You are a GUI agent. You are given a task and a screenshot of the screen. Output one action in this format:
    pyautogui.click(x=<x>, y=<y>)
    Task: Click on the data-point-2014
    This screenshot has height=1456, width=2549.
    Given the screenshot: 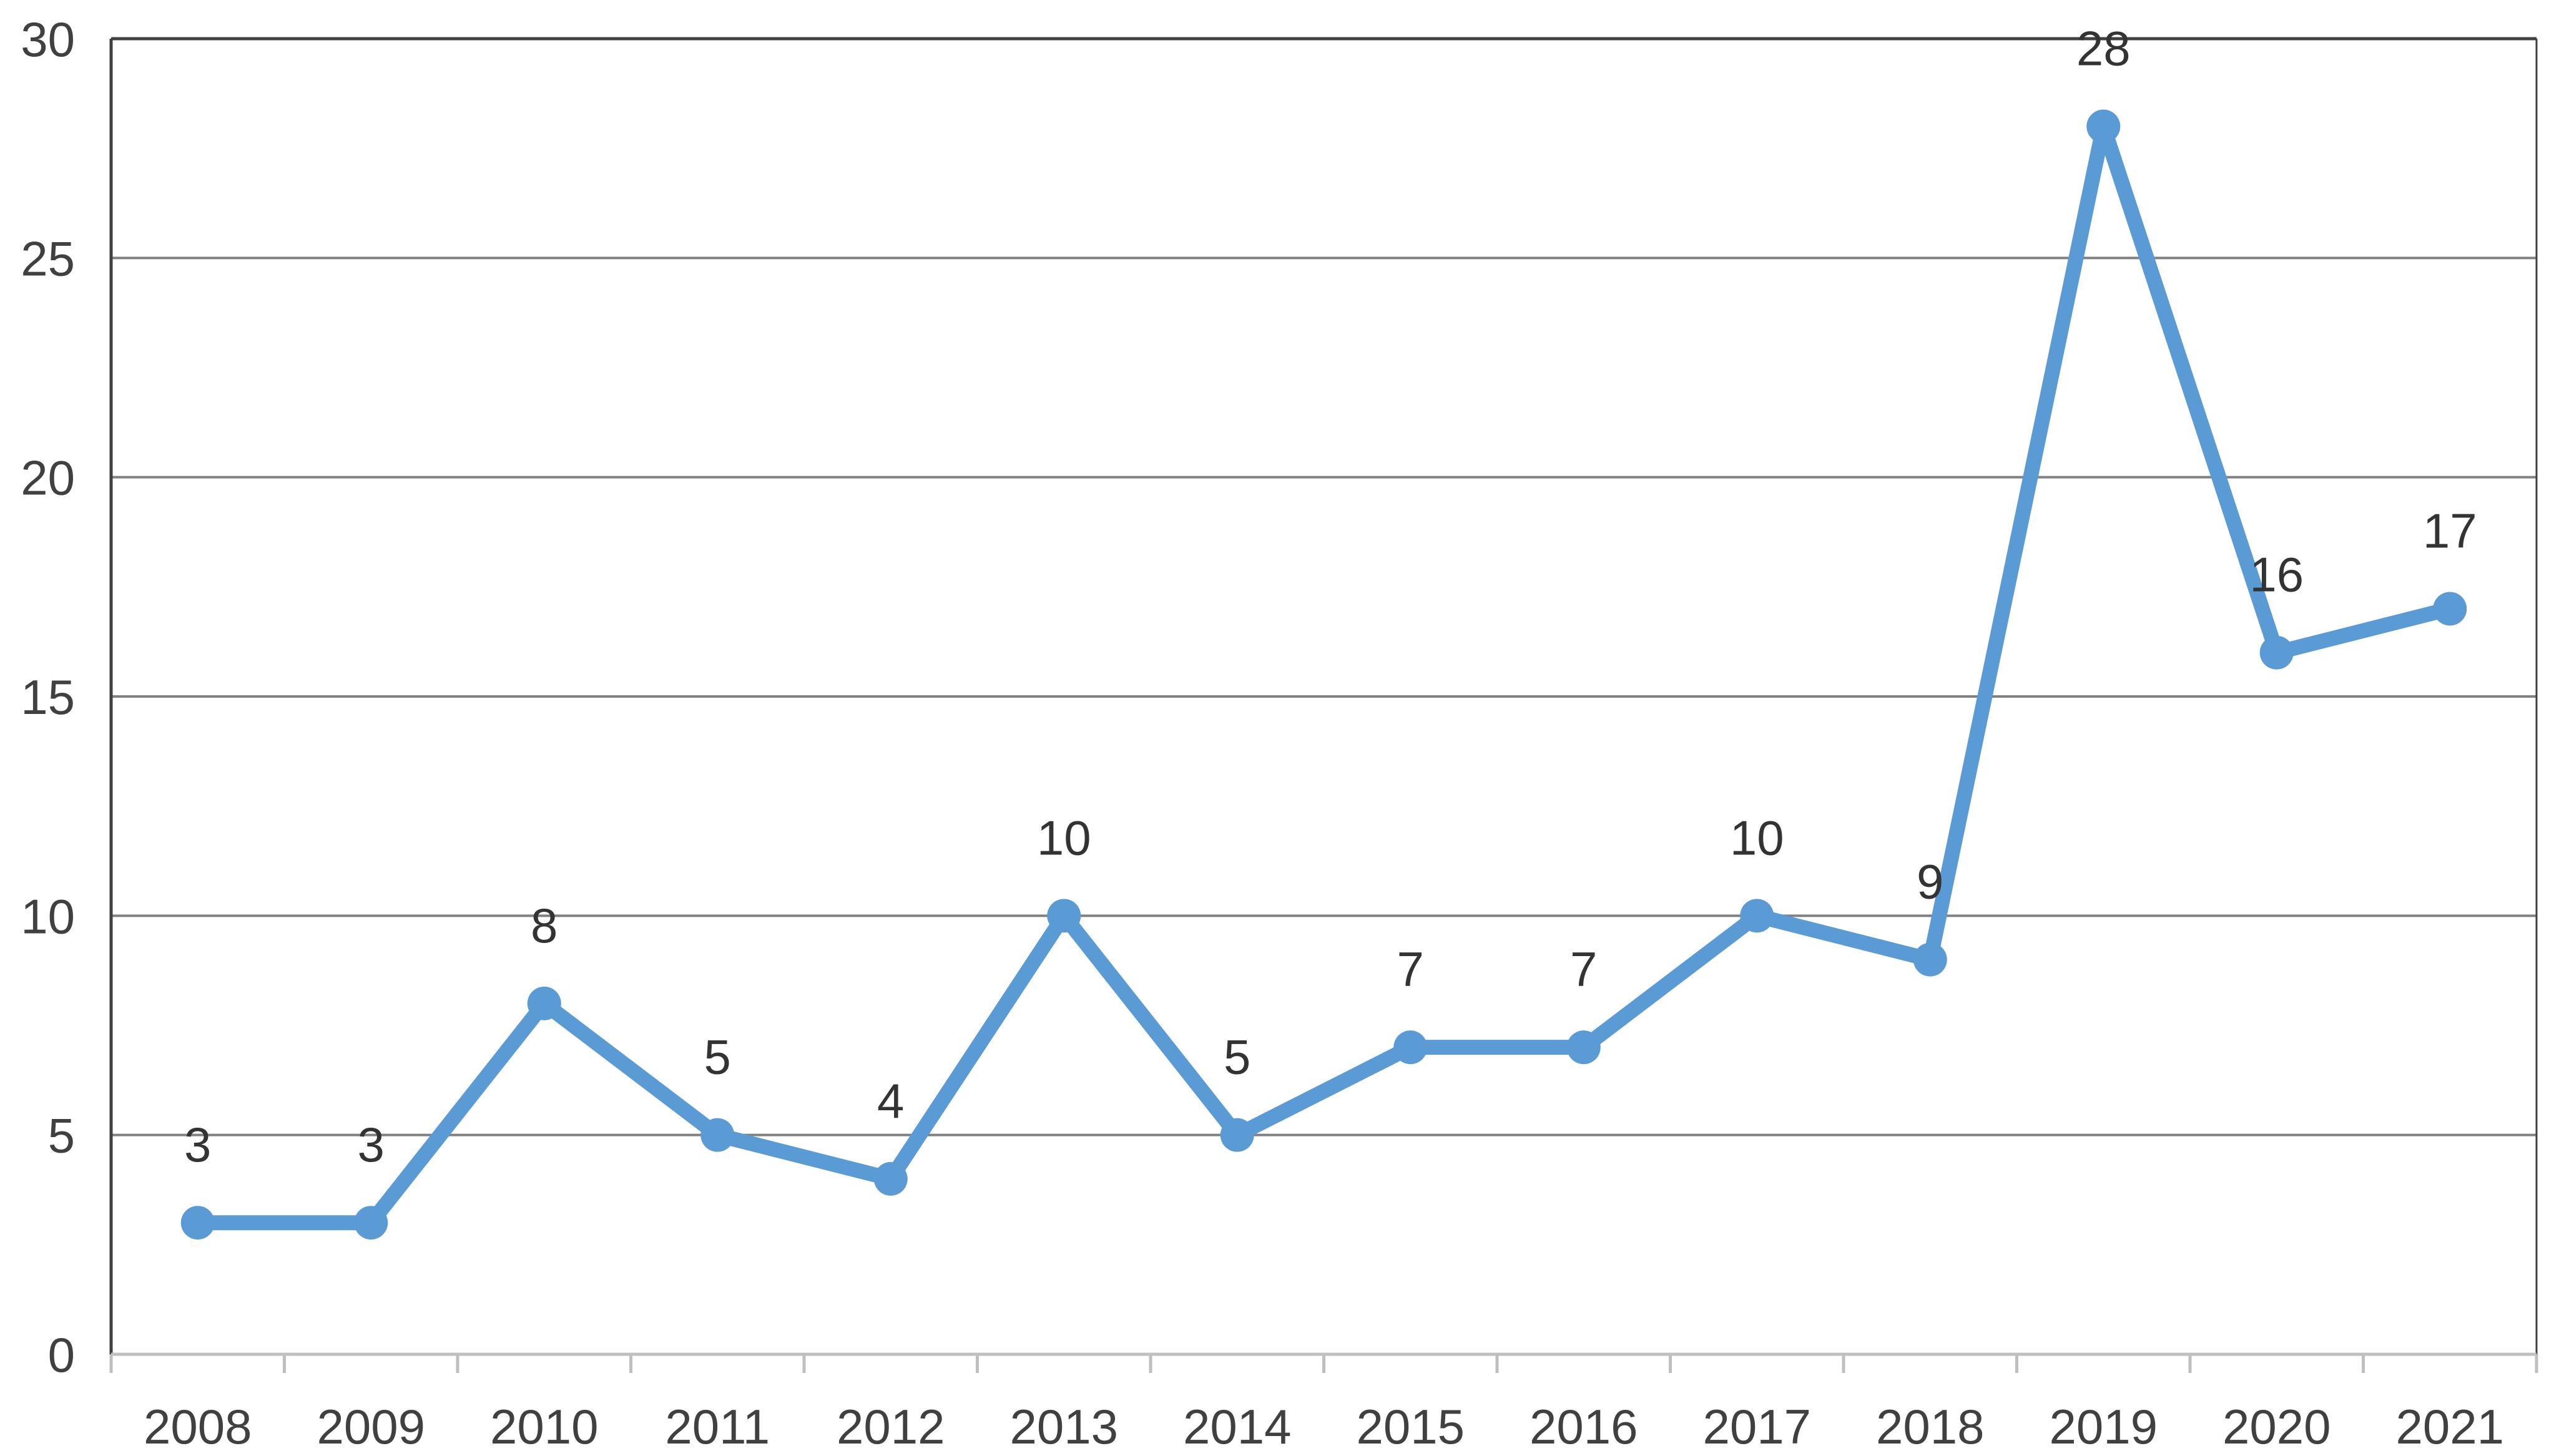 What is the action you would take?
    pyautogui.click(x=1237, y=1135)
    